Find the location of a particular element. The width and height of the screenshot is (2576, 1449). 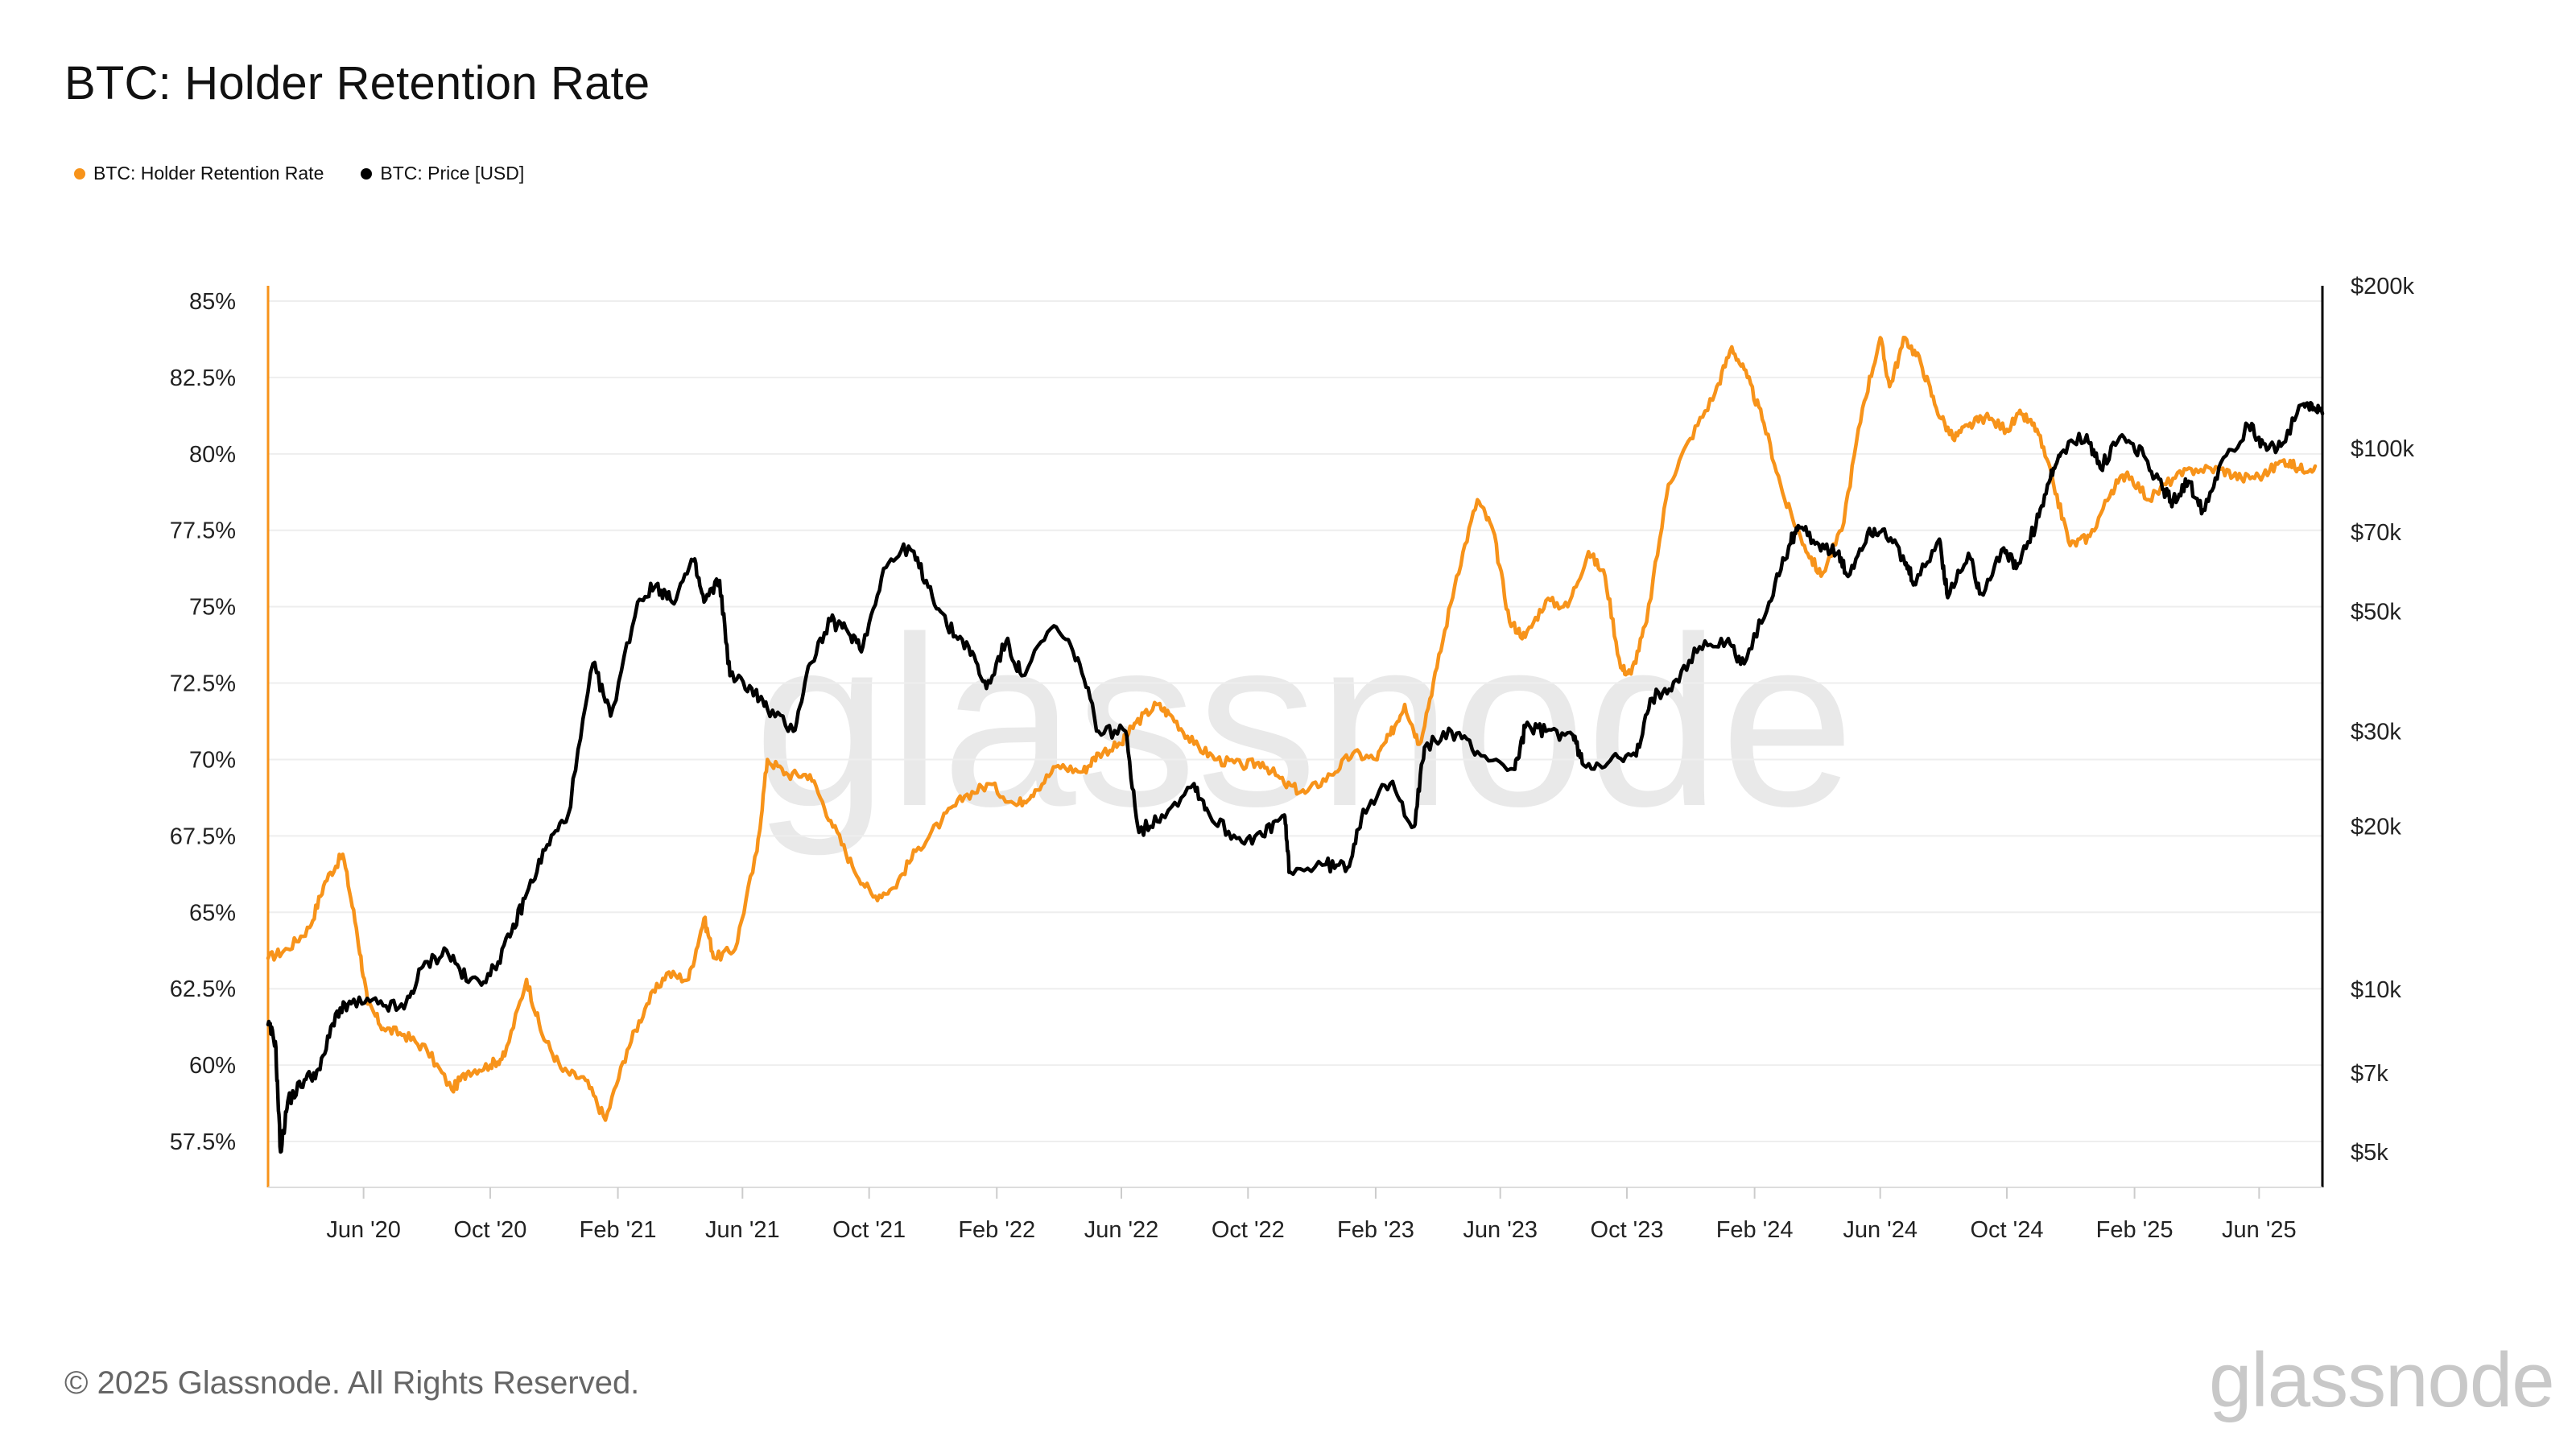

legend-label-price: BTC: Price [USD] is located at coordinates (452, 173).